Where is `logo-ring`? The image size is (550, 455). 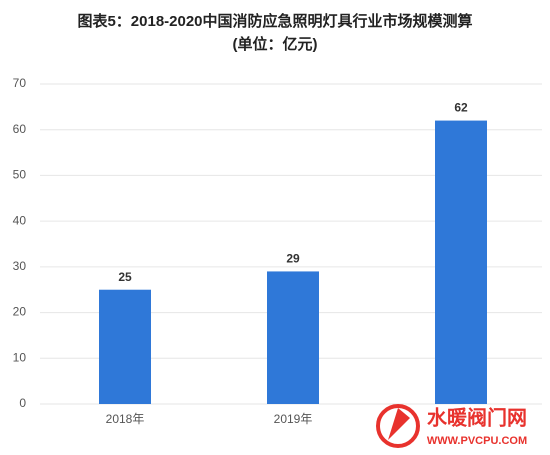
logo-ring is located at coordinates (398, 426).